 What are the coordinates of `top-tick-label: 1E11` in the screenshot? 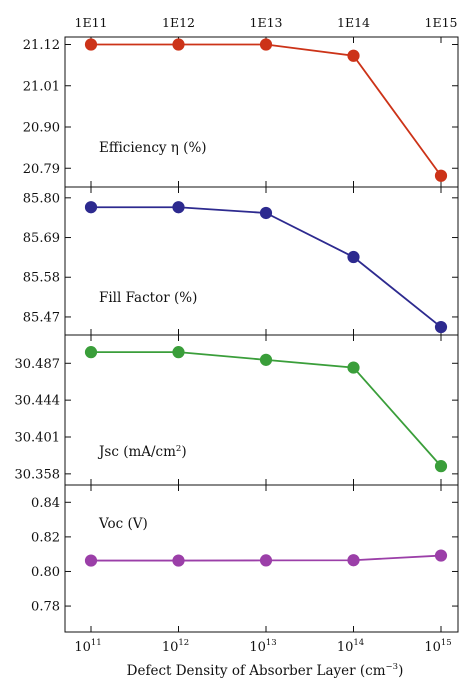 It's located at (91, 22).